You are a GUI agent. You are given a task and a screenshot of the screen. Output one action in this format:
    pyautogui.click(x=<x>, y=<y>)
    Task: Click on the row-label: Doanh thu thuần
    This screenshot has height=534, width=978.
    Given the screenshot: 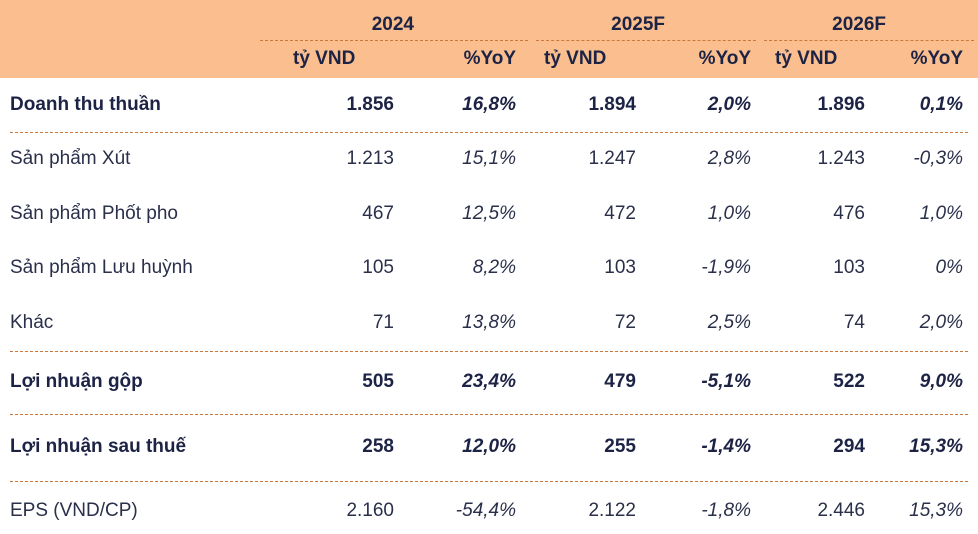 What is the action you would take?
    pyautogui.click(x=85, y=104)
    